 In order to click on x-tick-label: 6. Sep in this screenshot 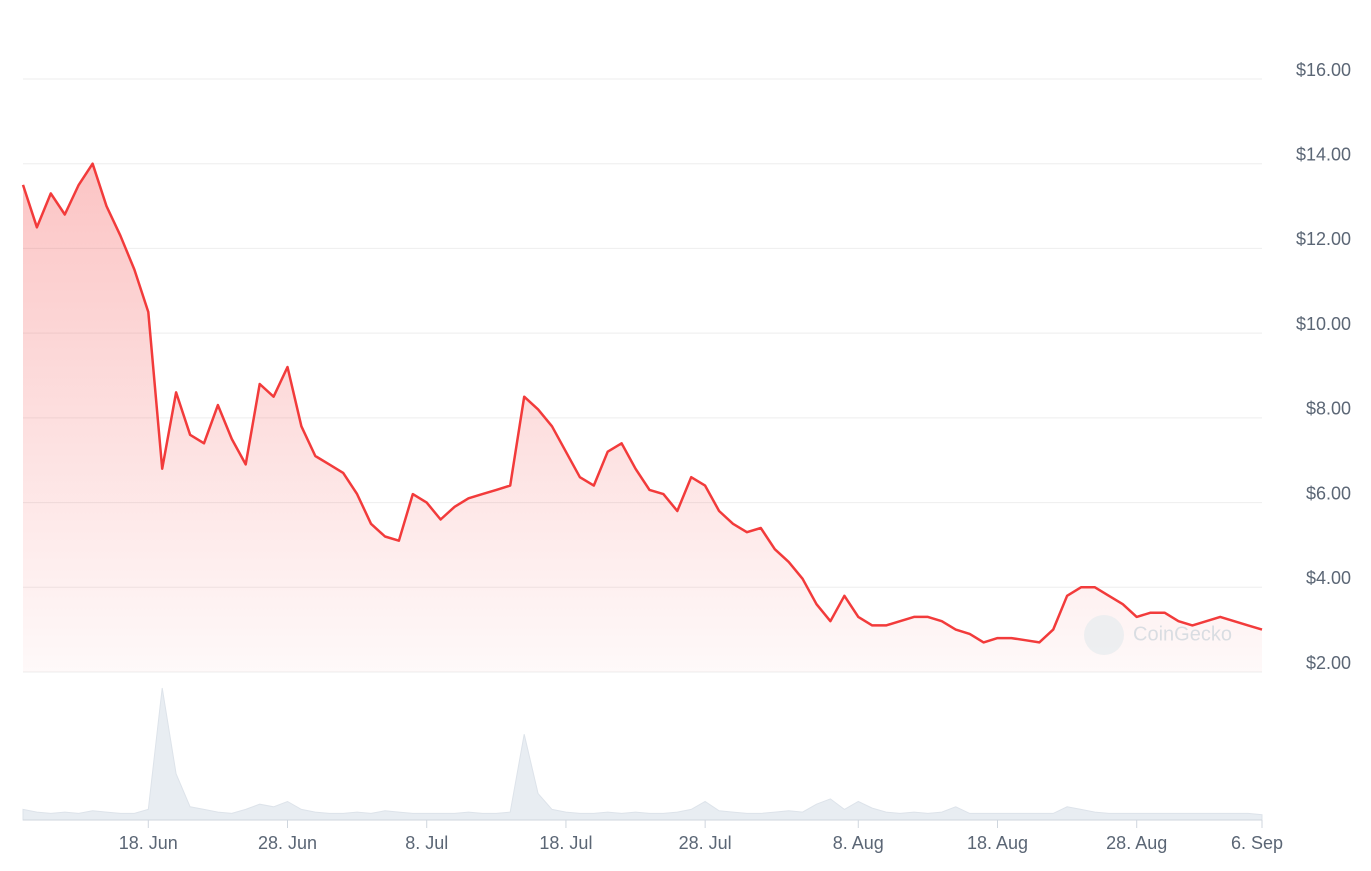, I will do `click(1257, 843)`.